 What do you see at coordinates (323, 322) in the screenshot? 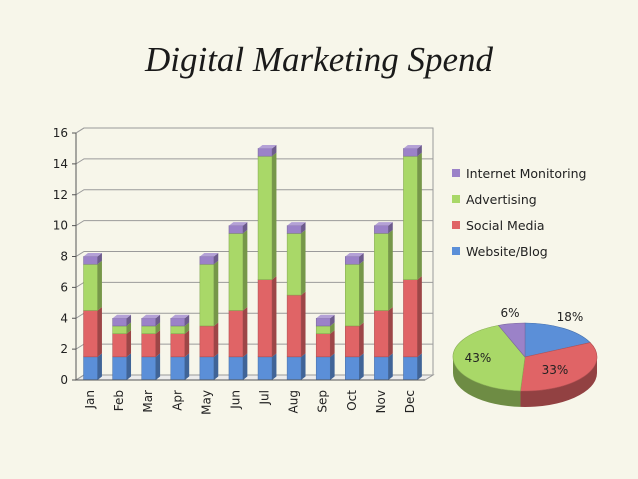
I see `bar-internet-monitoring-sep` at bounding box center [323, 322].